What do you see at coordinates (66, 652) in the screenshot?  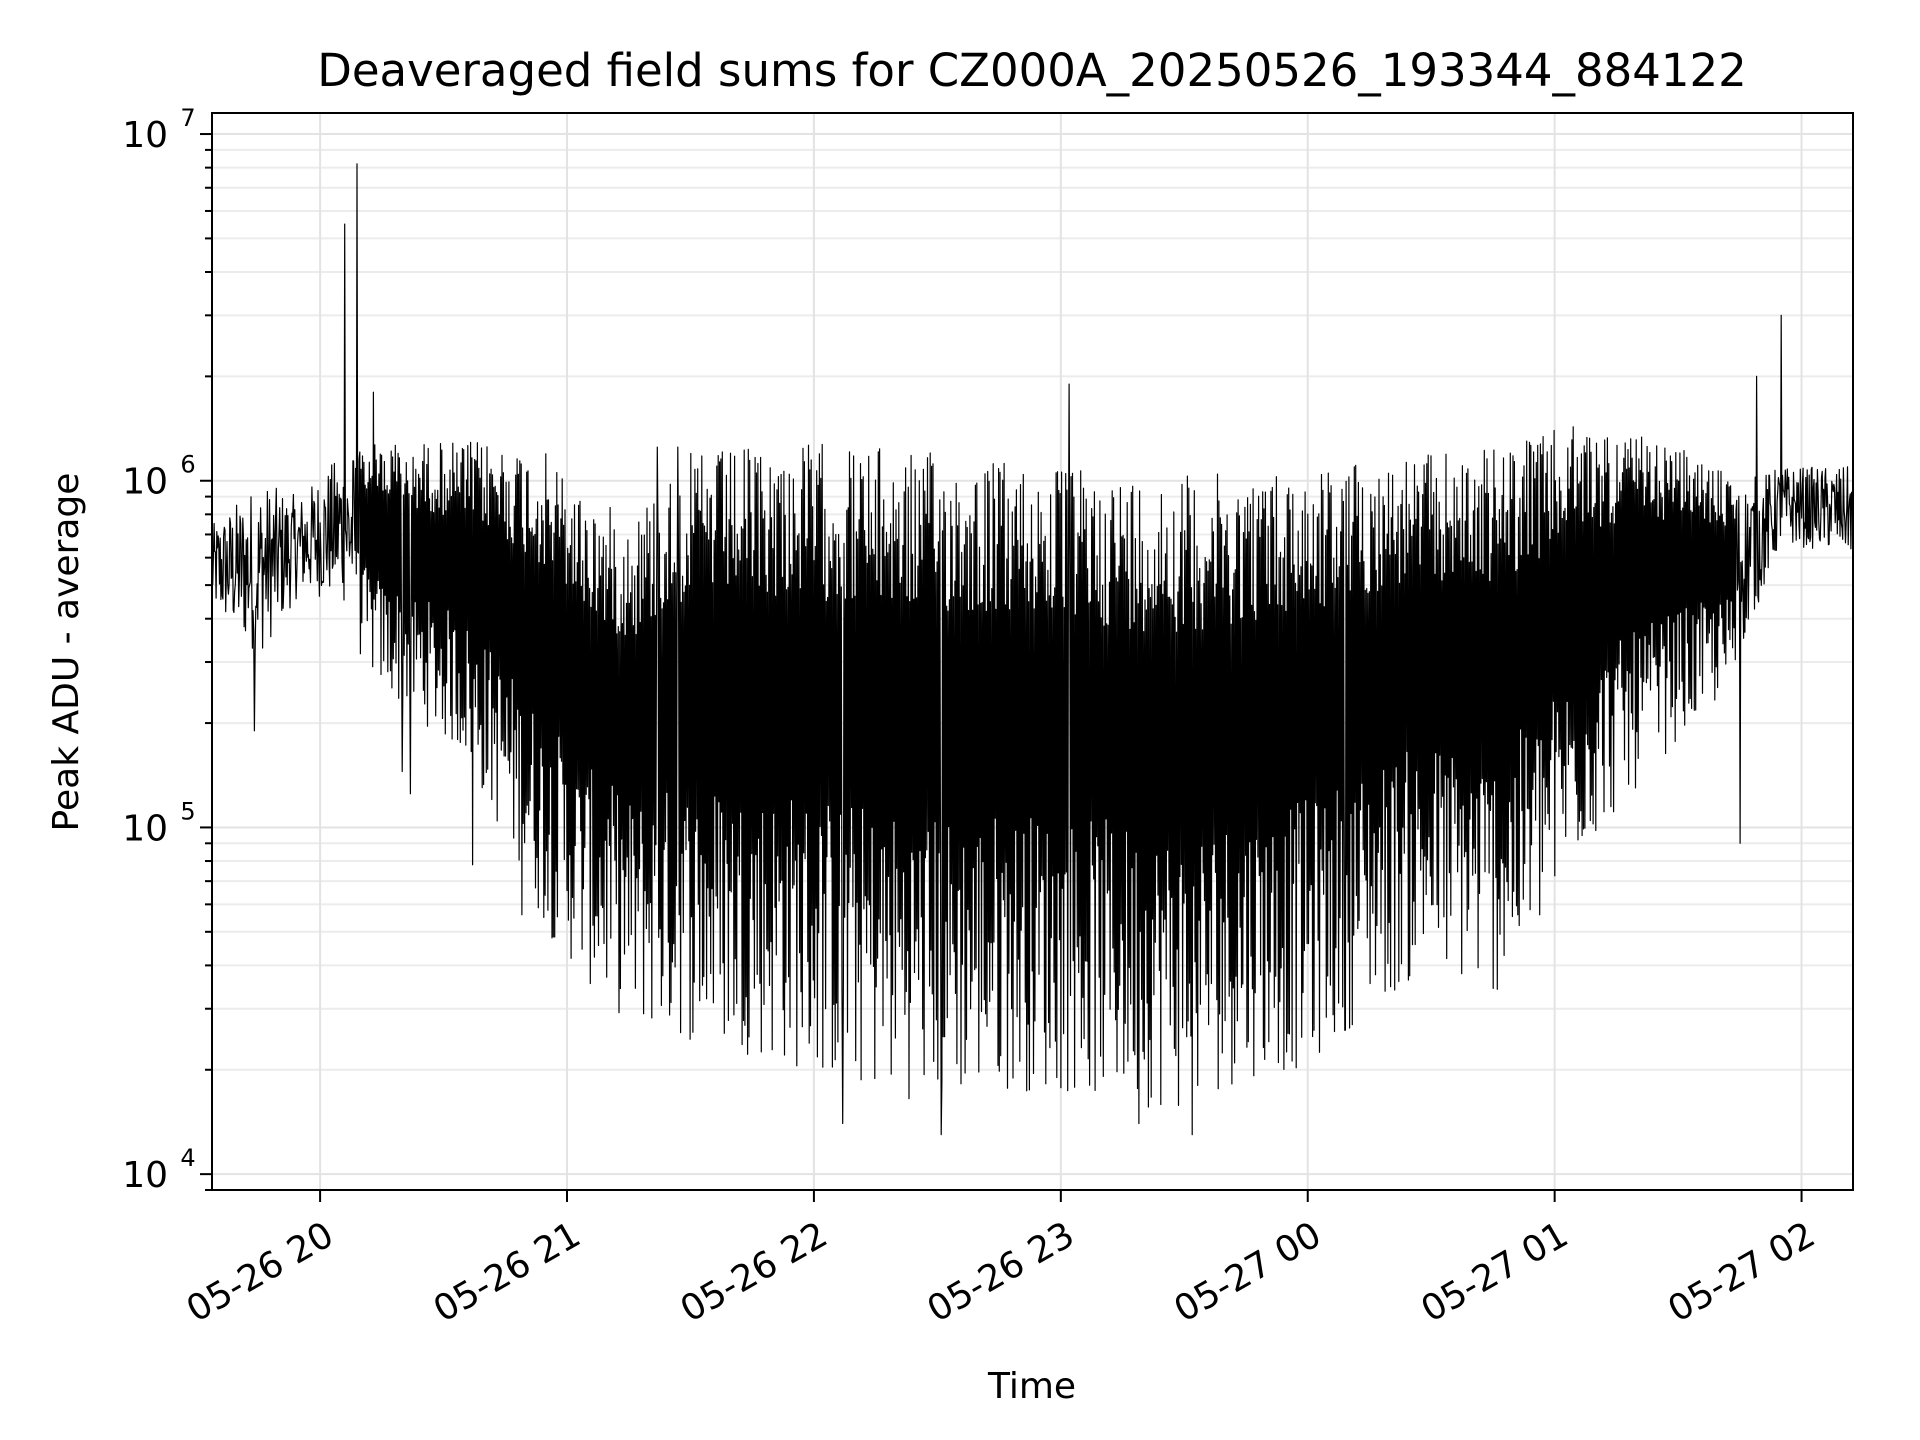 I see `y-axis-label: Peak ADU - average` at bounding box center [66, 652].